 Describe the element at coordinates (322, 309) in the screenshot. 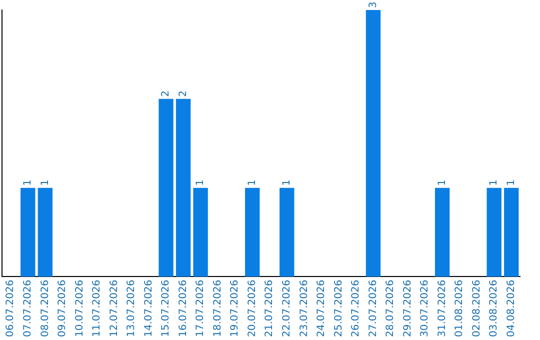

I see `x-tick-label: 24.07.2026` at that location.